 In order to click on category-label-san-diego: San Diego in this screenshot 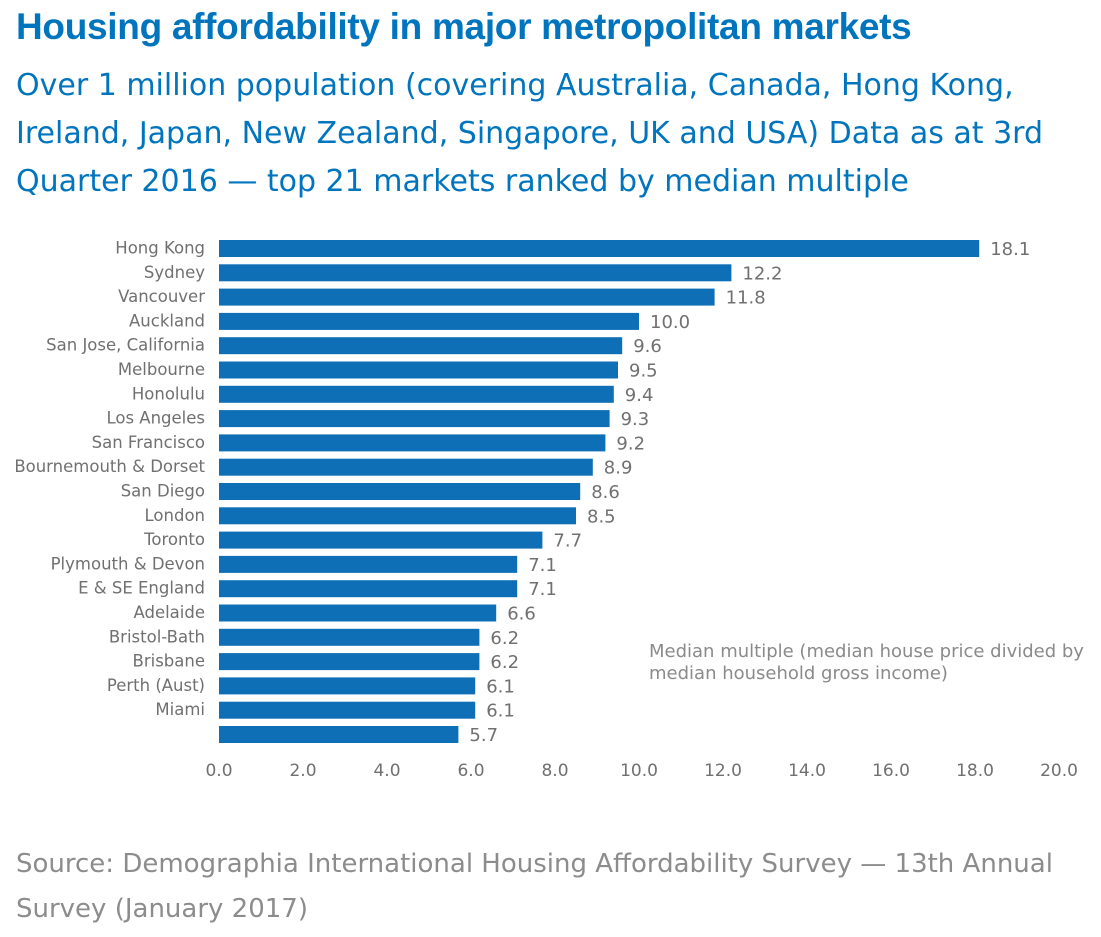, I will do `click(163, 491)`.